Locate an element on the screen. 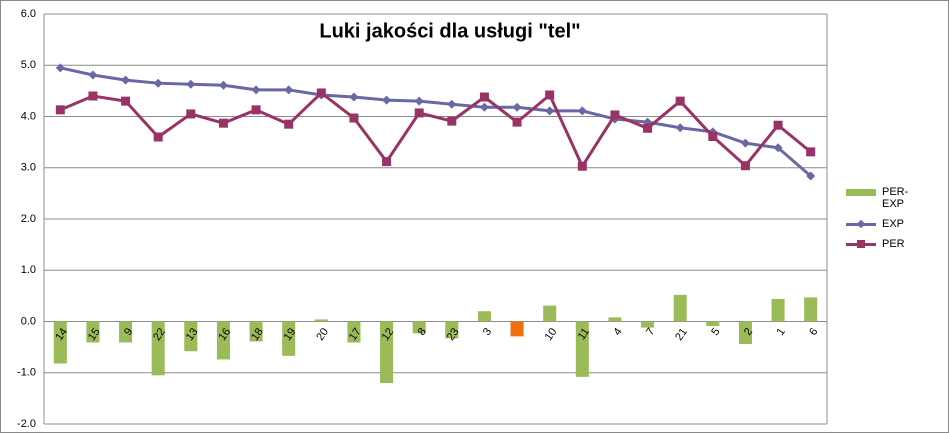 This screenshot has height=433, width=949. x-tick-label: 8 is located at coordinates (422, 332).